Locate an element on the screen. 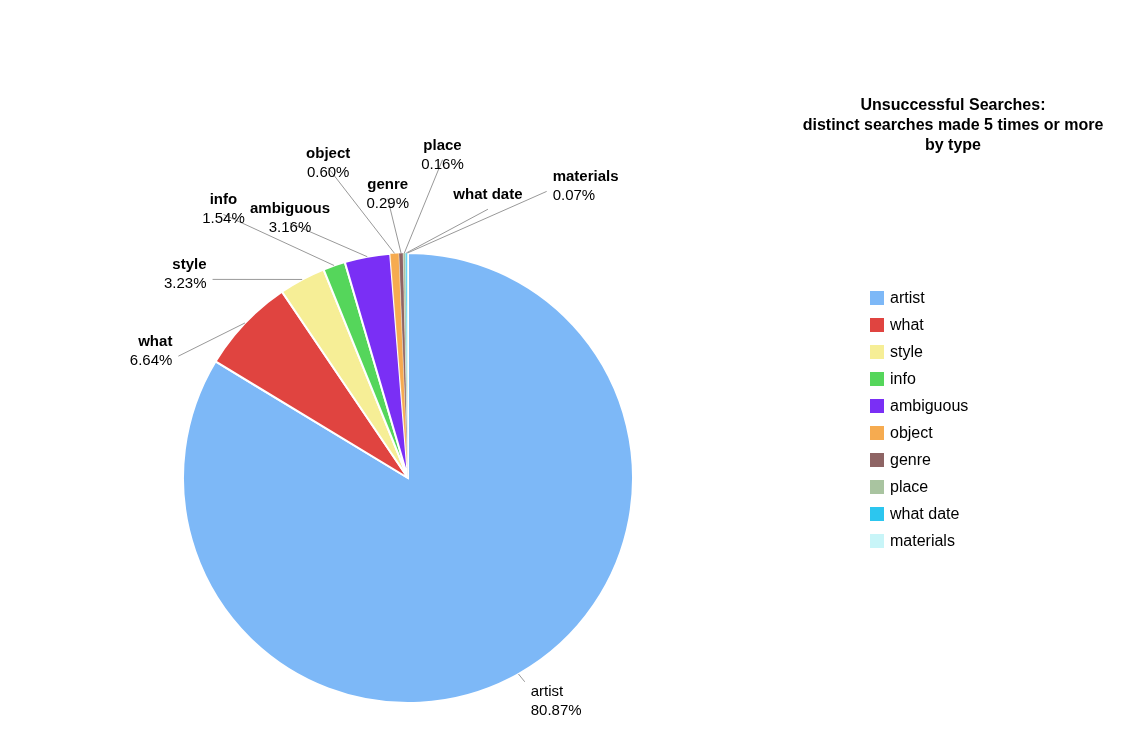  slice-label: info is located at coordinates (223, 199).